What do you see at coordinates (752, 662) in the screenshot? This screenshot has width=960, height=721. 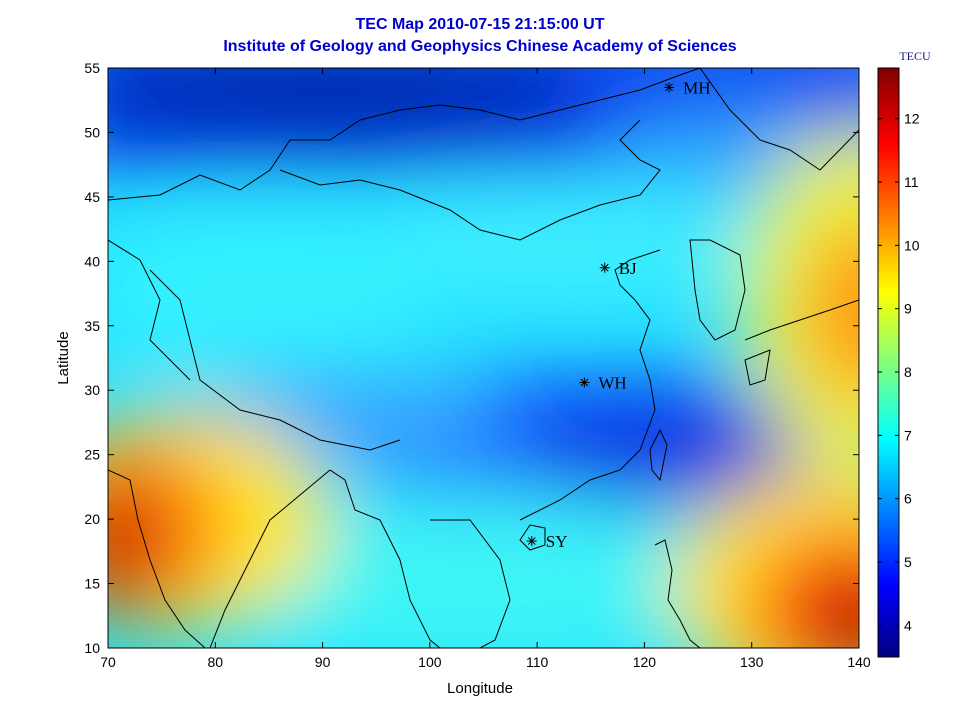 I see `x-tick-label: 130` at bounding box center [752, 662].